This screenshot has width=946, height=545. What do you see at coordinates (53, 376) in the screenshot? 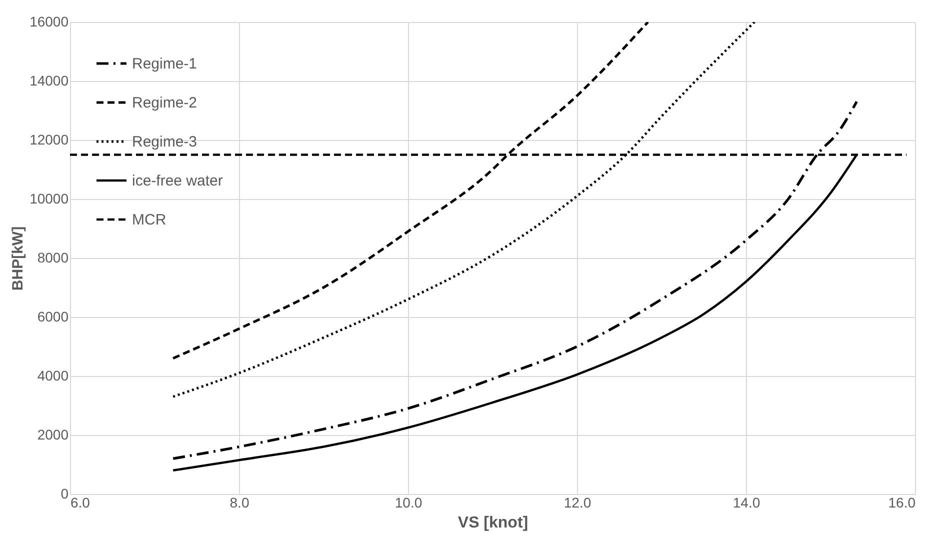
I see `y-tick-label: 4000` at bounding box center [53, 376].